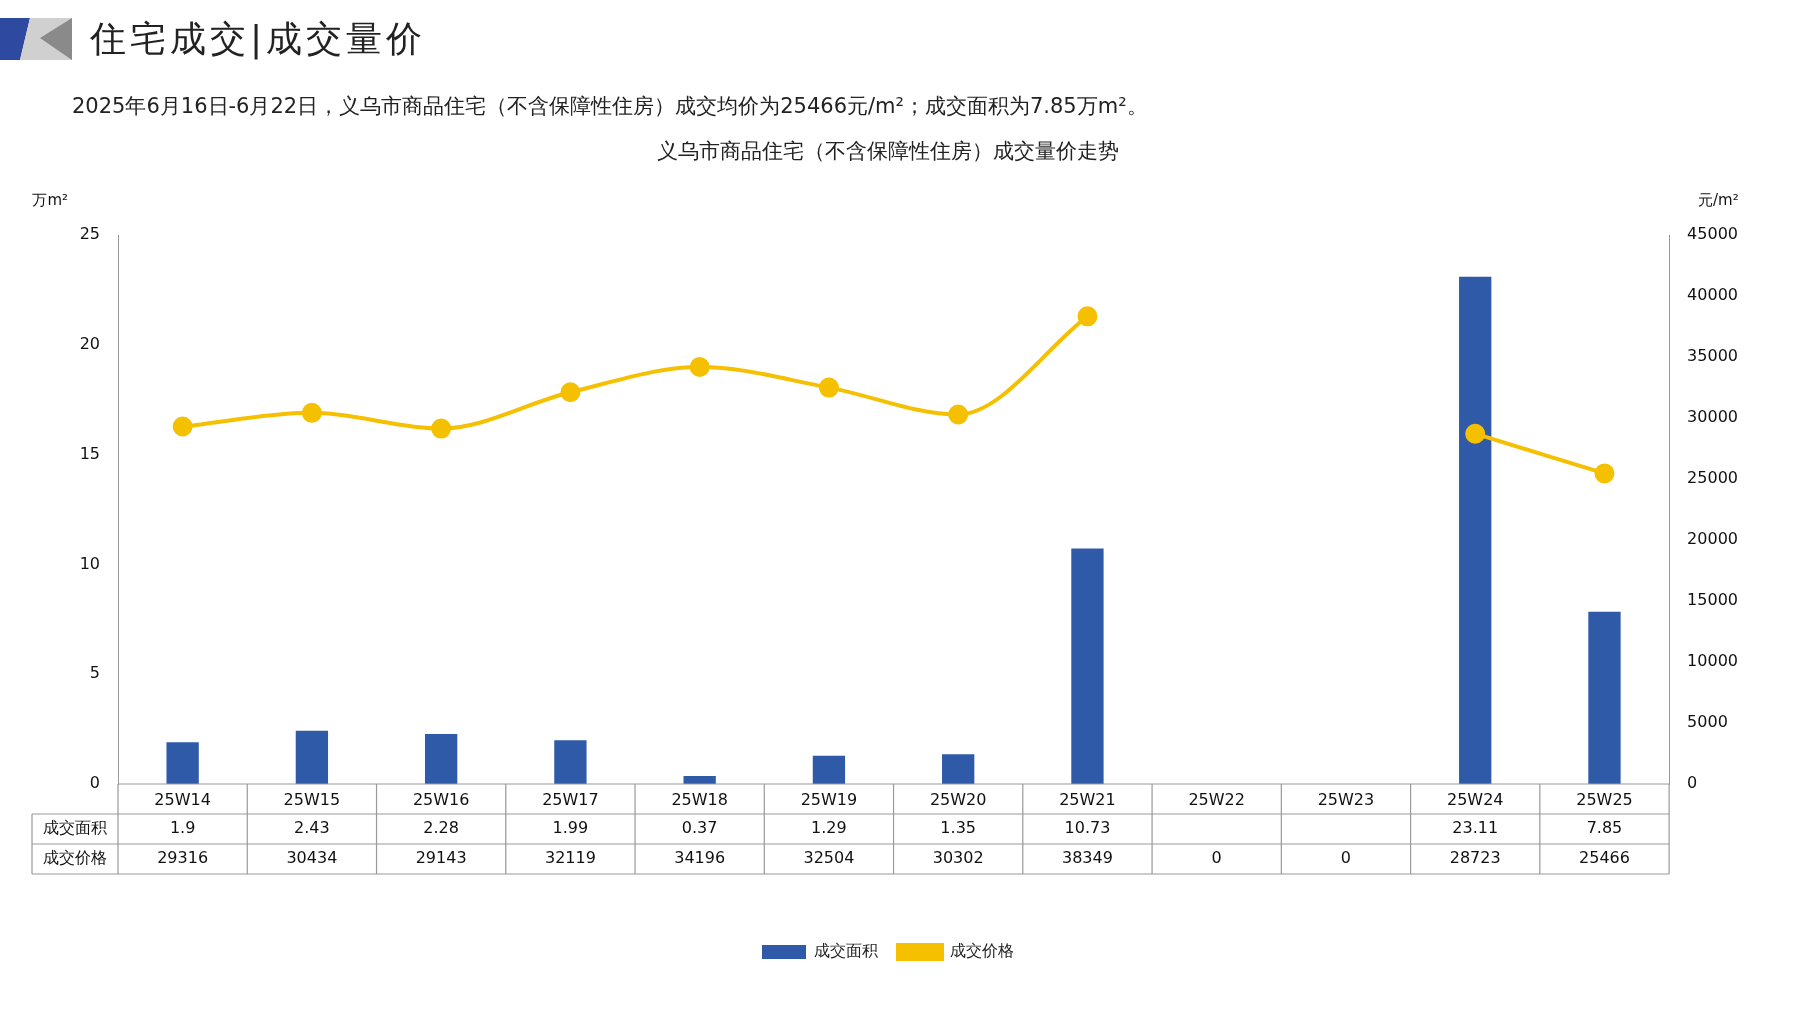 This screenshot has width=1797, height=1010. What do you see at coordinates (570, 799) in the screenshot?
I see `x-tick-label: 25W17` at bounding box center [570, 799].